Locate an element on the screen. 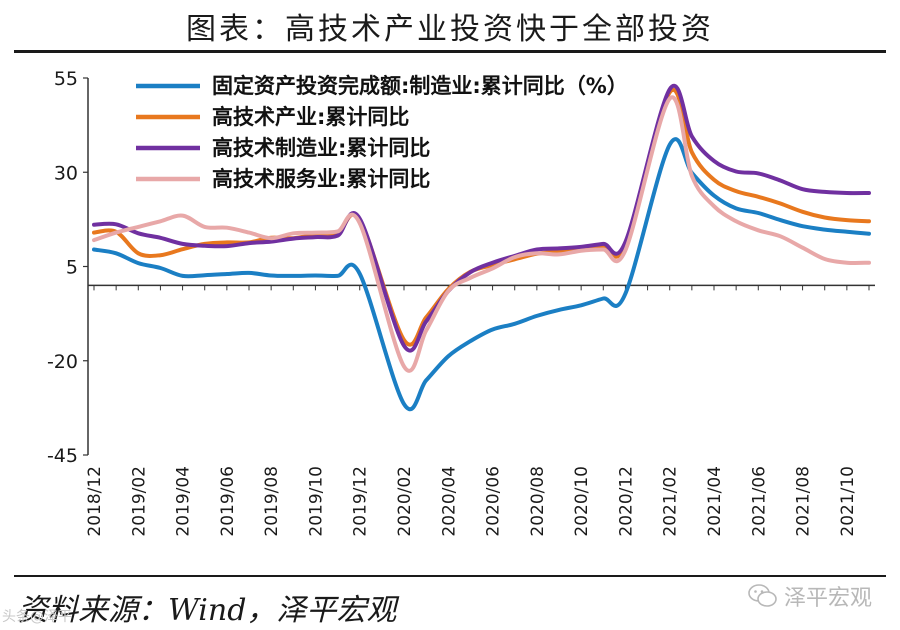  x-tick-label: 2019/10 is located at coordinates (316, 501).